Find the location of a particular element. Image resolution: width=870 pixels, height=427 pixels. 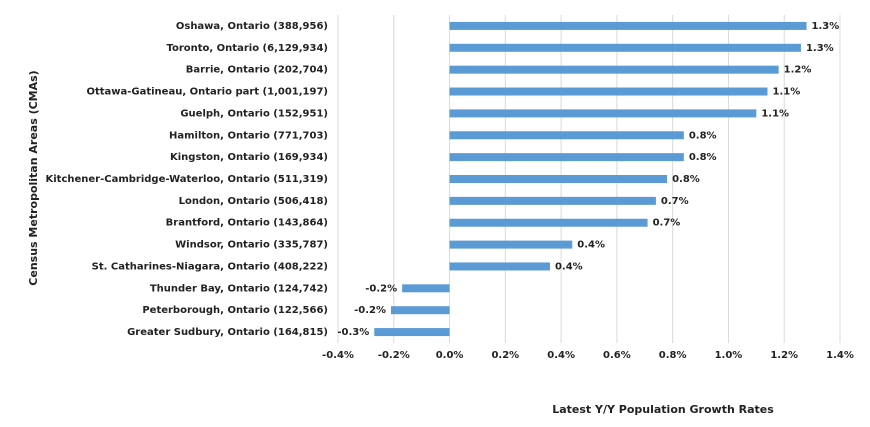

x-tick-label: 1.4% is located at coordinates (840, 355).